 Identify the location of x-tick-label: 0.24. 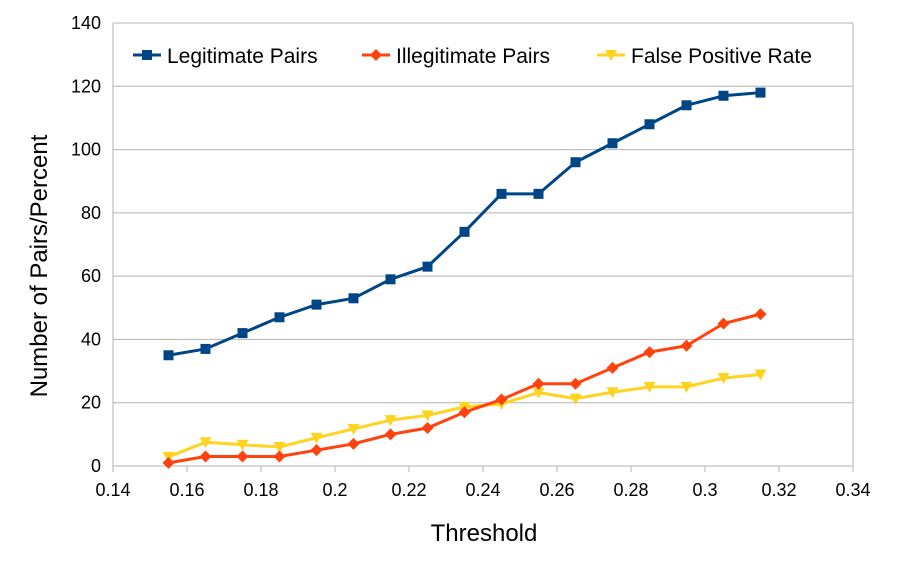
(482, 490).